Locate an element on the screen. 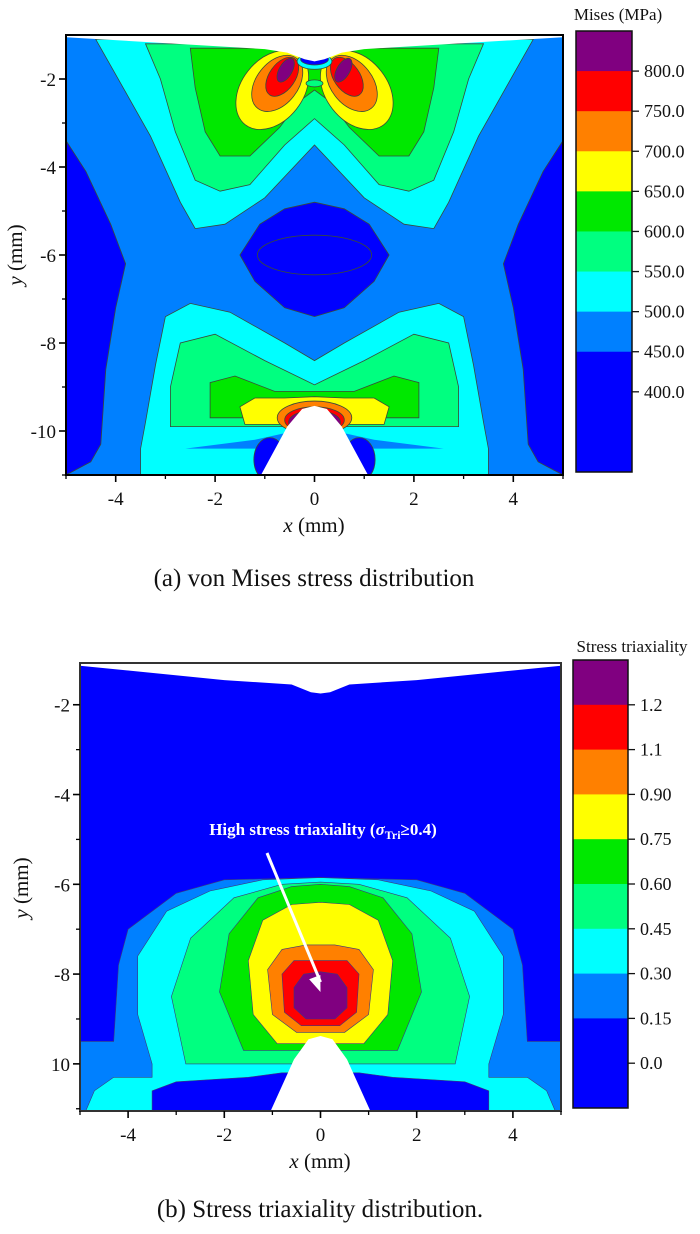 This screenshot has width=700, height=1234. contour-band-400-left is located at coordinates (96, 307).